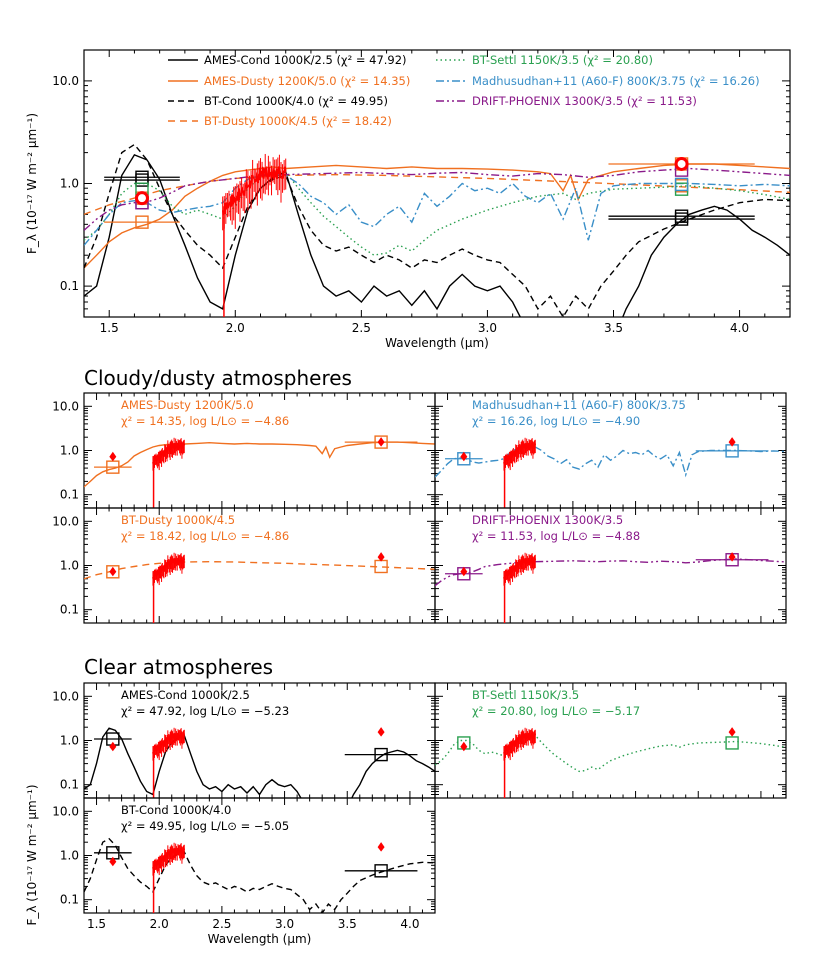  I want to click on main-ytick-label: 1.0, so click(69, 184).